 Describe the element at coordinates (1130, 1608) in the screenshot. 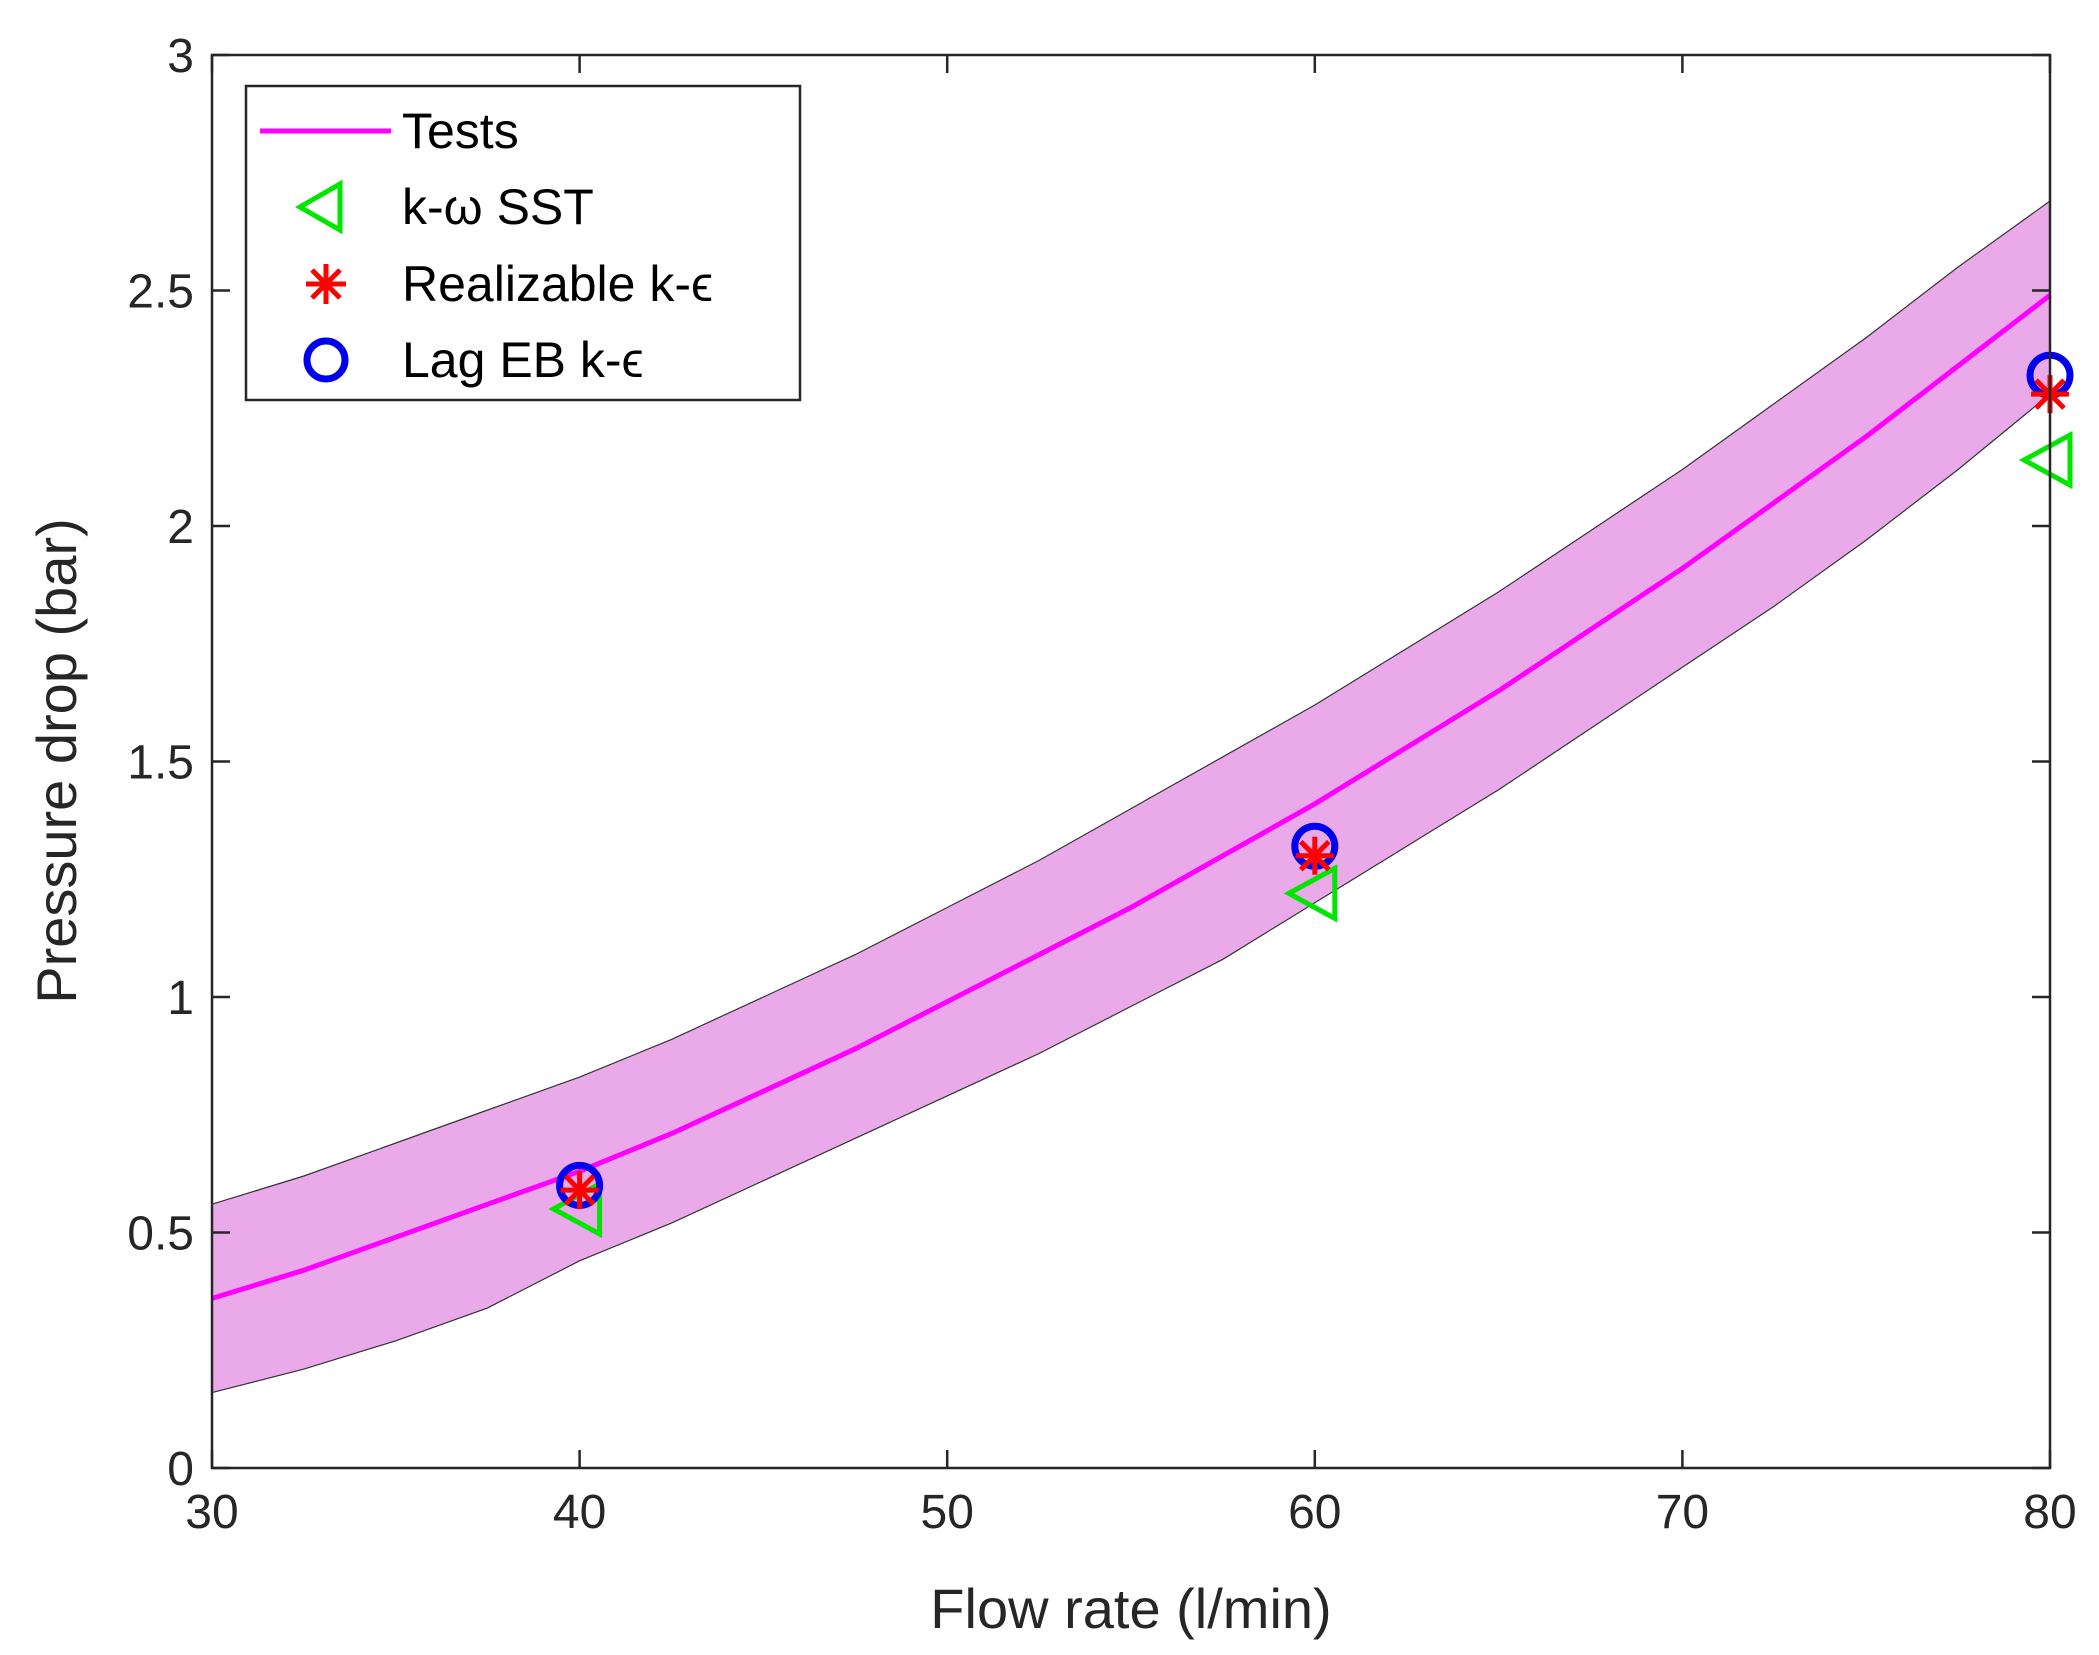

I see `x-axis-title: Flow rate (l/min)` at that location.